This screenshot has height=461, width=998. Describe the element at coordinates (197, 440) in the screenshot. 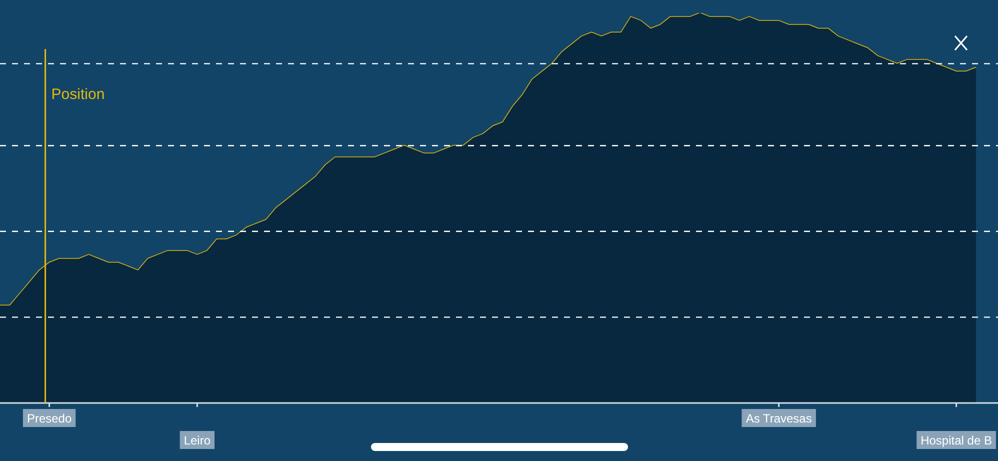

I see `x-tick-label: Leiro` at that location.